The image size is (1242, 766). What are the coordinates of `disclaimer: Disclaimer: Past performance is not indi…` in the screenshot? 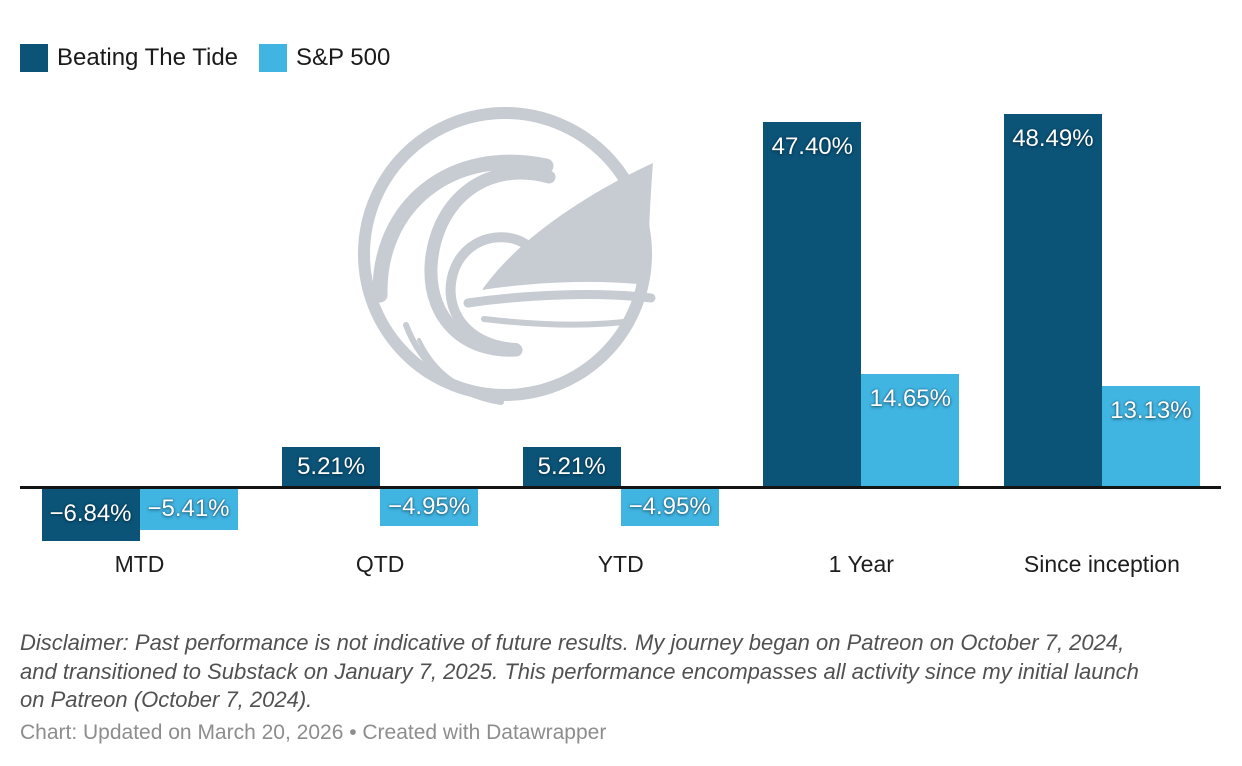 It's located at (625, 672).